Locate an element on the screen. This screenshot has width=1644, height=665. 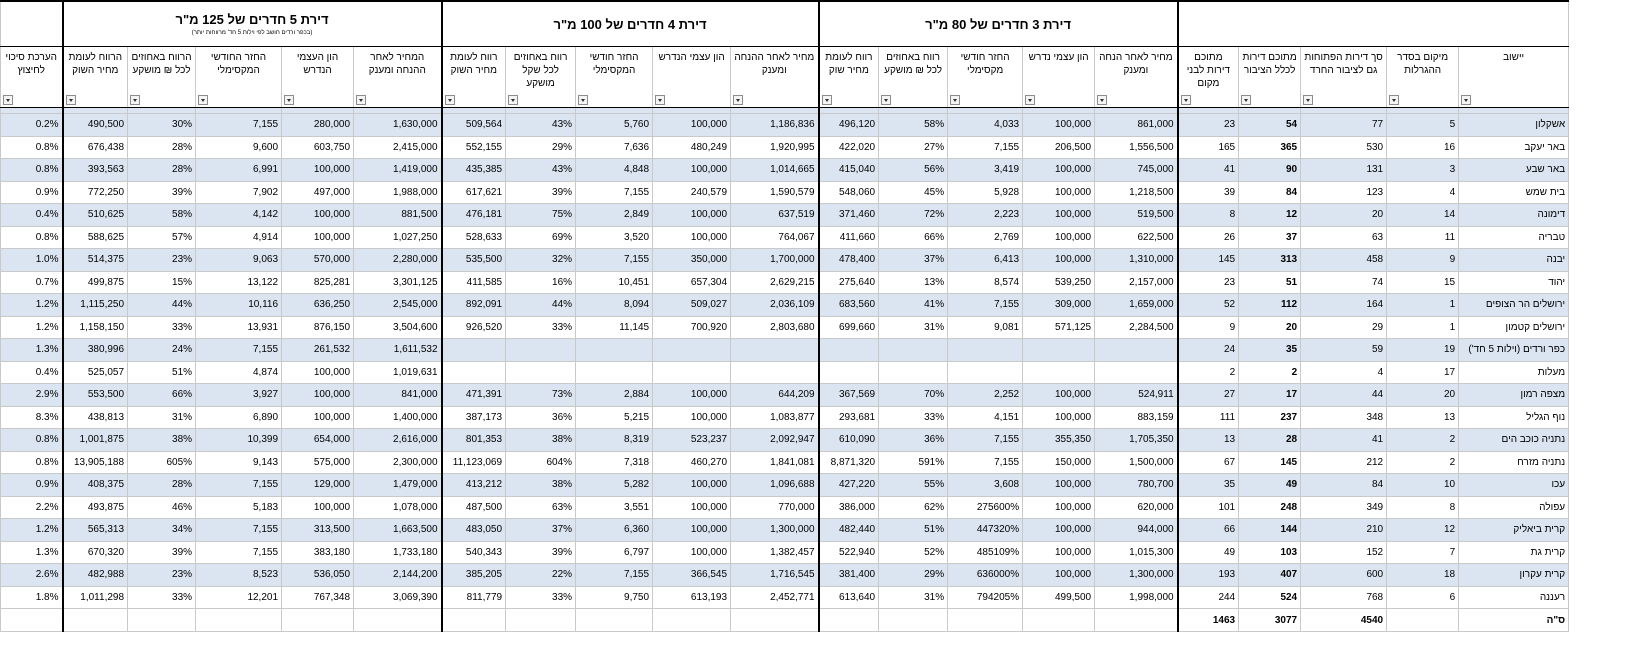
value-cell: 275,640 is located at coordinates (848, 282).